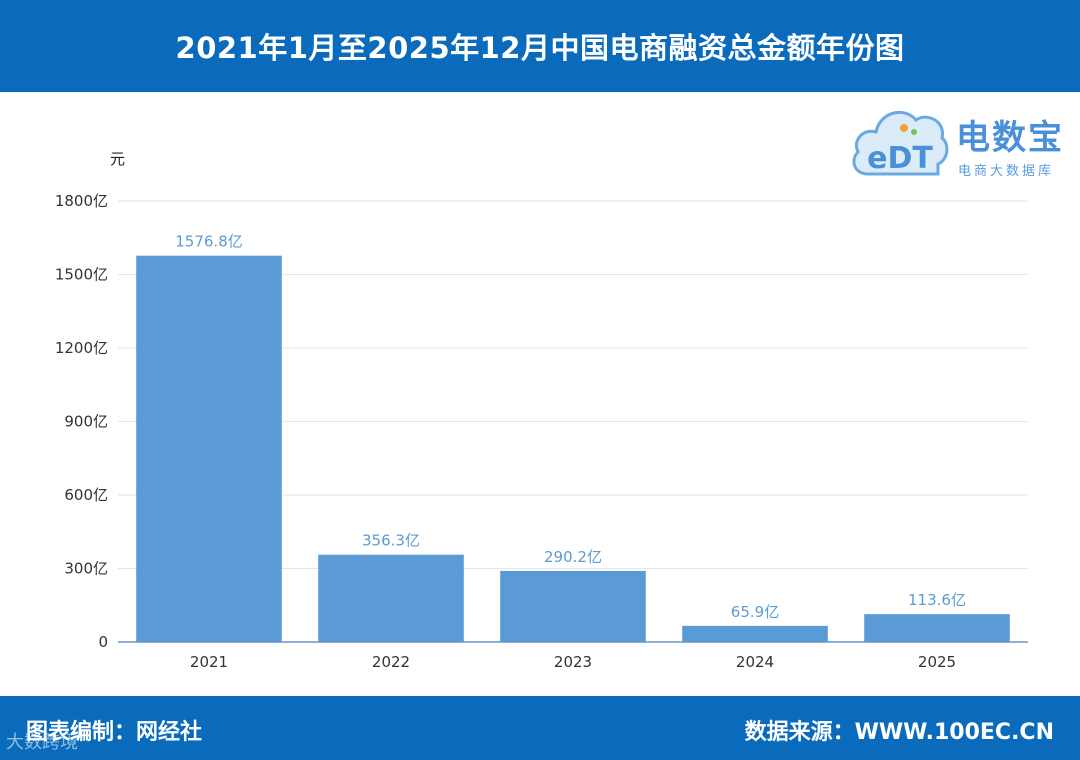 The image size is (1080, 760). Describe the element at coordinates (900, 158) in the screenshot. I see `logo-badge-text: eDT` at that location.